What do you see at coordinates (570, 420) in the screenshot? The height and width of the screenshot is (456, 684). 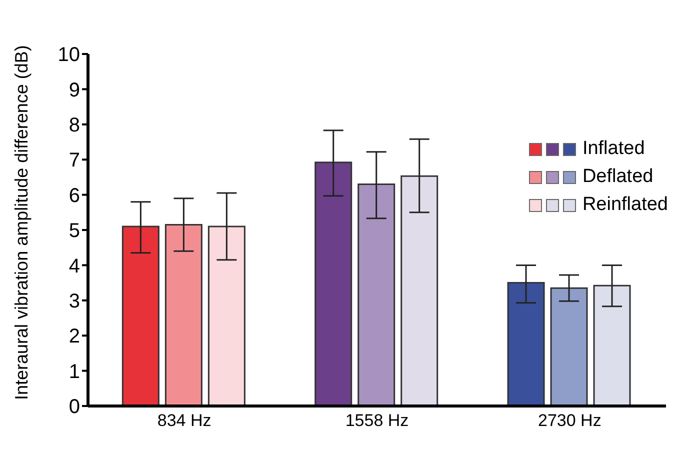 I see `x-tick-label: 2730 Hz` at bounding box center [570, 420].